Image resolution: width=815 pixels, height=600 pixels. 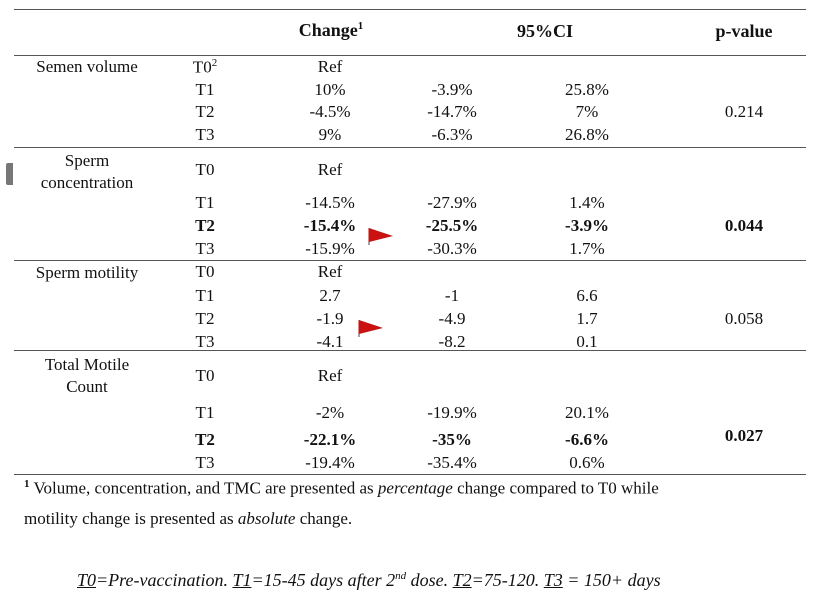 What do you see at coordinates (587, 225) in the screenshot?
I see `ci-upper: -3.9%` at bounding box center [587, 225].